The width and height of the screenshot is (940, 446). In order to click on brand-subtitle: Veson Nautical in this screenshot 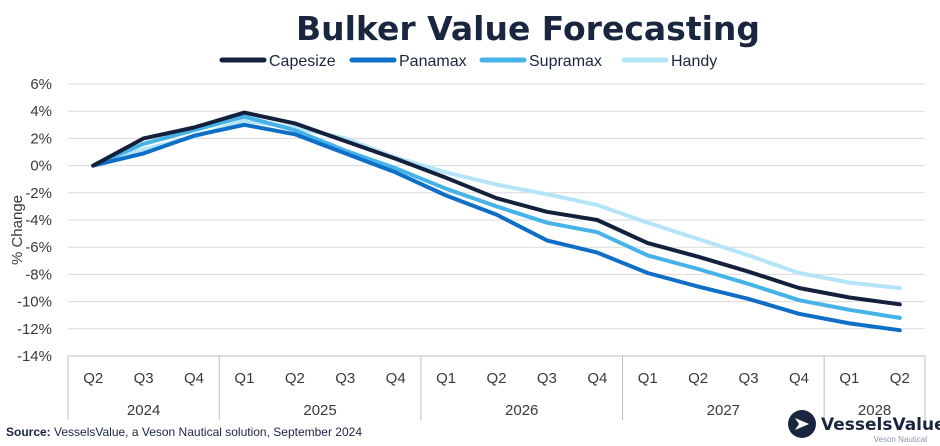, I will do `click(901, 439)`.